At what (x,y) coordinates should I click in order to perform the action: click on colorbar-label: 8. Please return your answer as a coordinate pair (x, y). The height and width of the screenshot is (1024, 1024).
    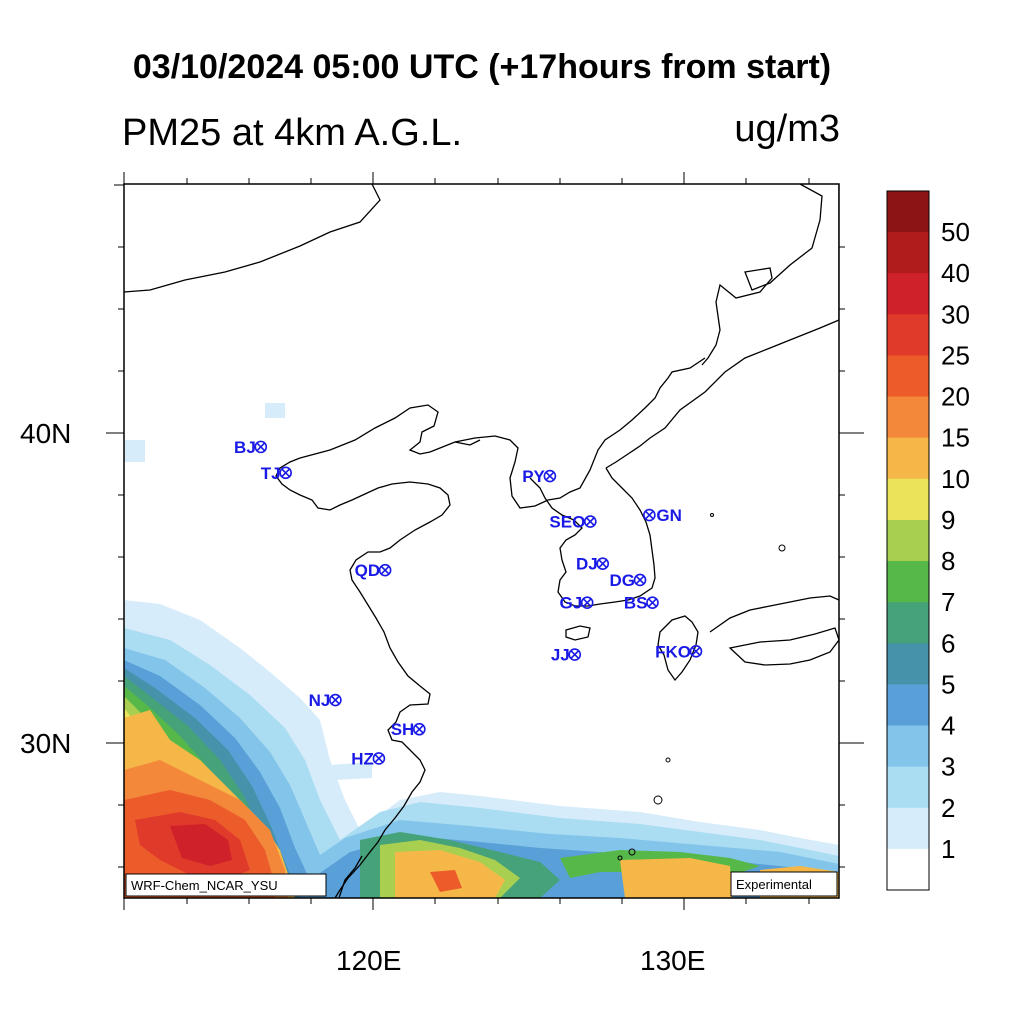
    Looking at the image, I should click on (948, 561).